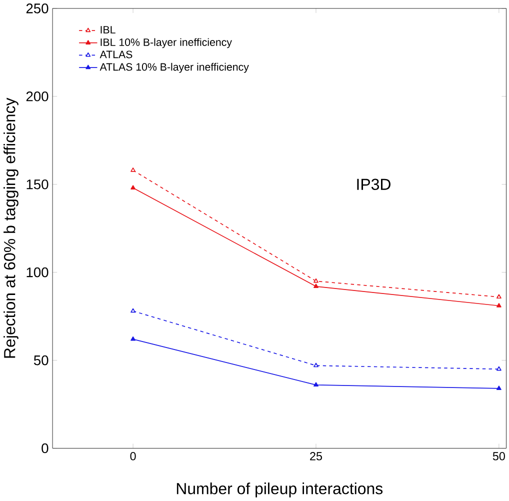 This screenshot has width=509, height=501. What do you see at coordinates (11, 228) in the screenshot?
I see `y-axis-title: Rejection at 60% b tagging efficiency` at bounding box center [11, 228].